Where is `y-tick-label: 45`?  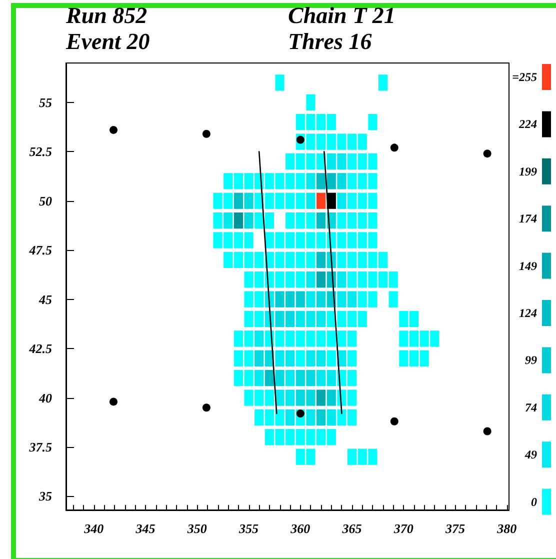
y-tick-label: 45 is located at coordinates (45, 299).